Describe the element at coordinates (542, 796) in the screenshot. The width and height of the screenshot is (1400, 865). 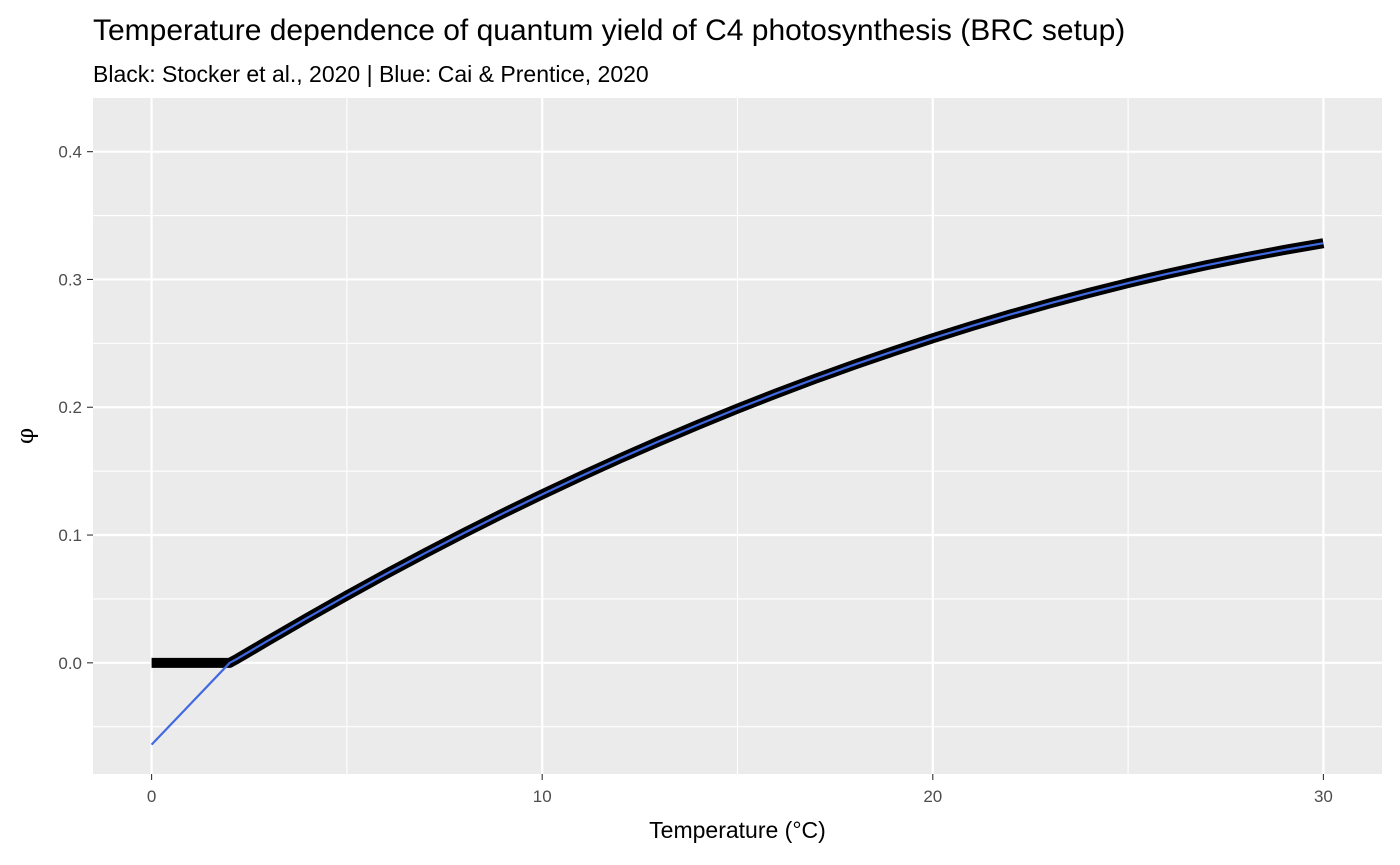
I see `x-tick-label: 10` at that location.